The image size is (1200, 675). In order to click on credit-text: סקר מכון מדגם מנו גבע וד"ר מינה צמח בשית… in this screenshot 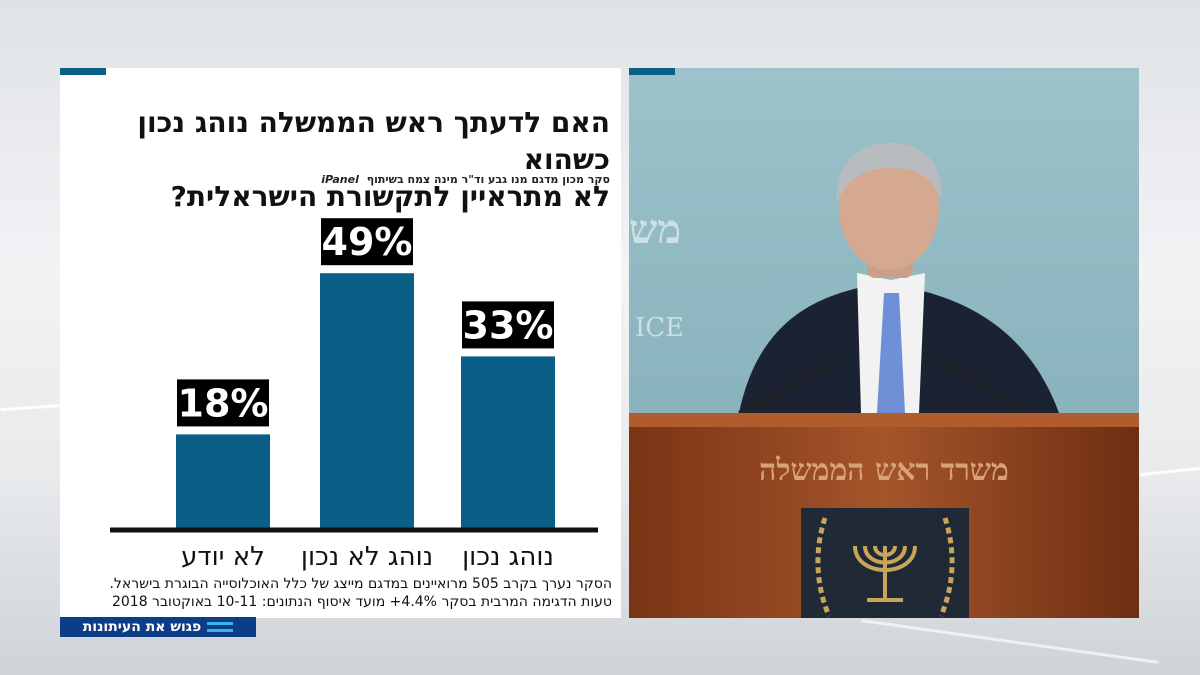, I will do `click(488, 179)`.